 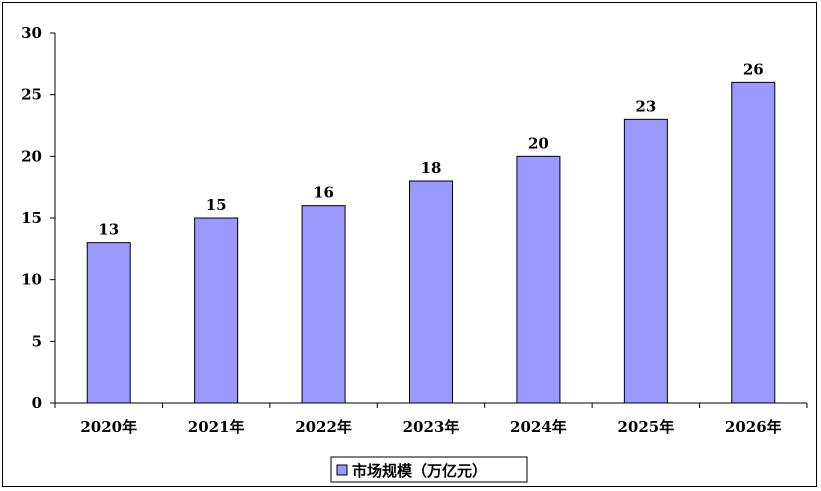 I want to click on data-label: 23, so click(x=645, y=106).